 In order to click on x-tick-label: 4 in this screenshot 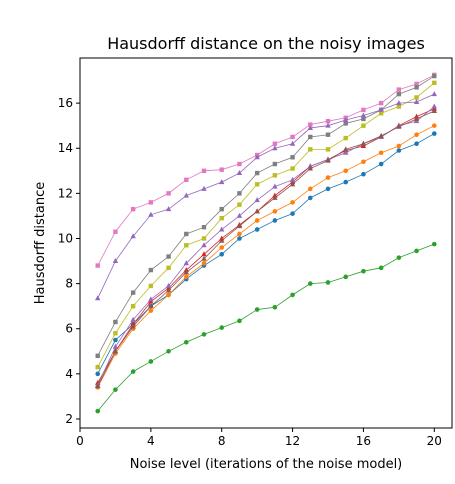, I will do `click(151, 441)`.